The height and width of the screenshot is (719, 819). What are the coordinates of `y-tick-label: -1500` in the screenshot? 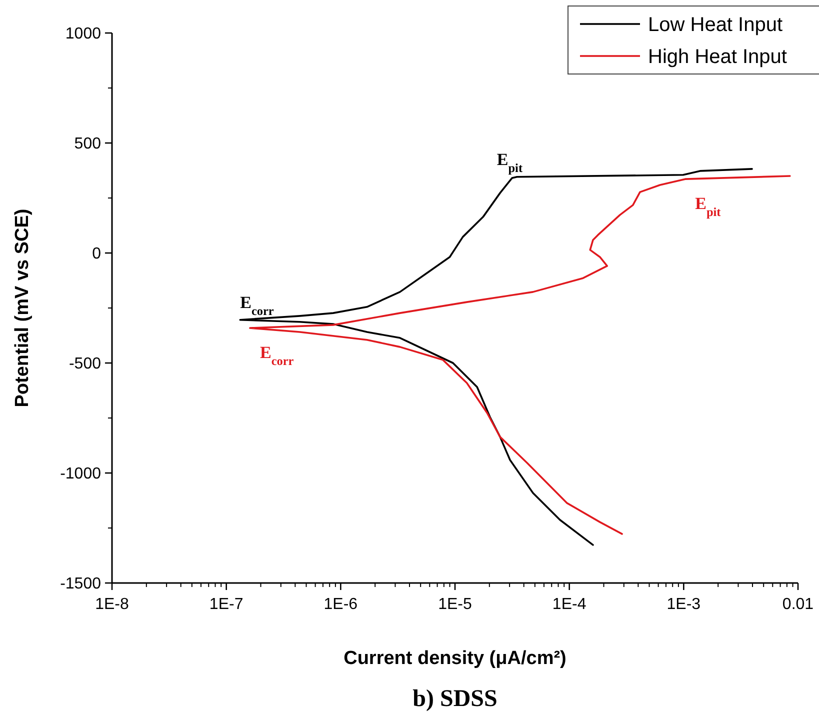 It's located at (81, 584).